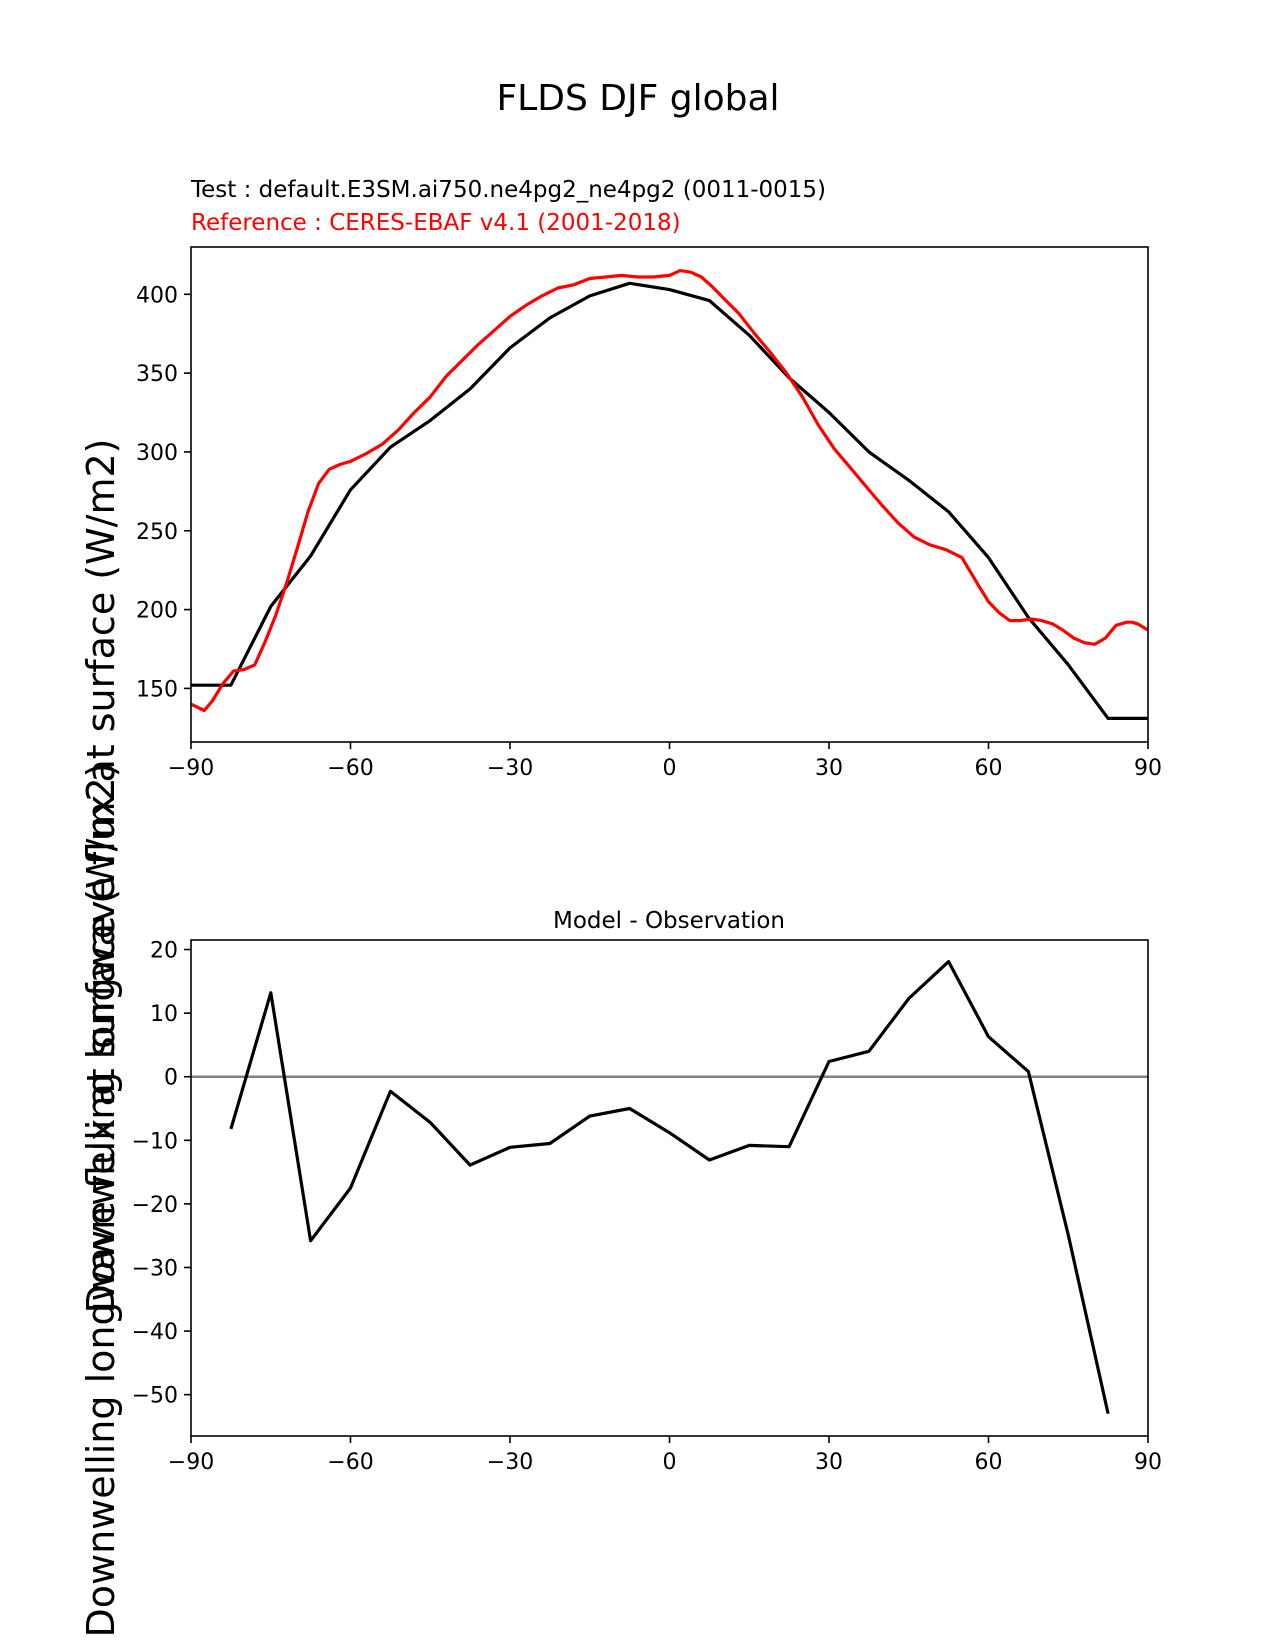 The image size is (1275, 1650). What do you see at coordinates (164, 1014) in the screenshot?
I see `bottom-y-tick-label: 10` at bounding box center [164, 1014].